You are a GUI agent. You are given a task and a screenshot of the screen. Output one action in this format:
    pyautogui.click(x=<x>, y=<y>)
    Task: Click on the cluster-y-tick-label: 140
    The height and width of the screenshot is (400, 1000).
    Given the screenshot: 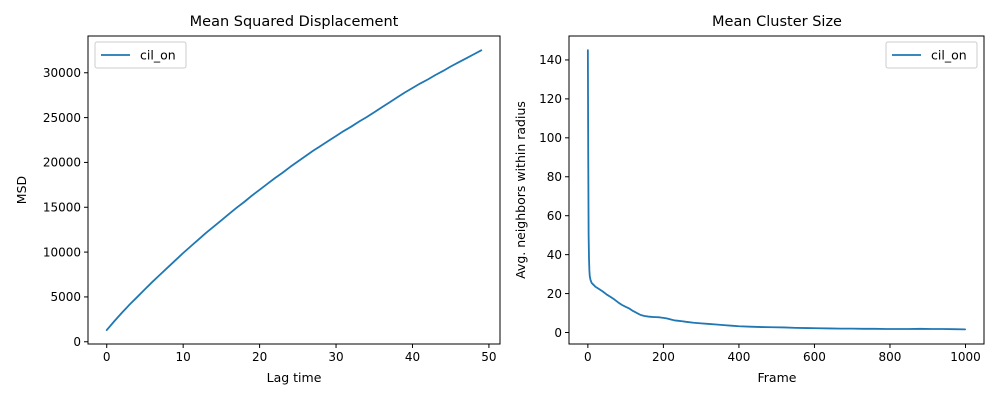 What is the action you would take?
    pyautogui.click(x=550, y=60)
    